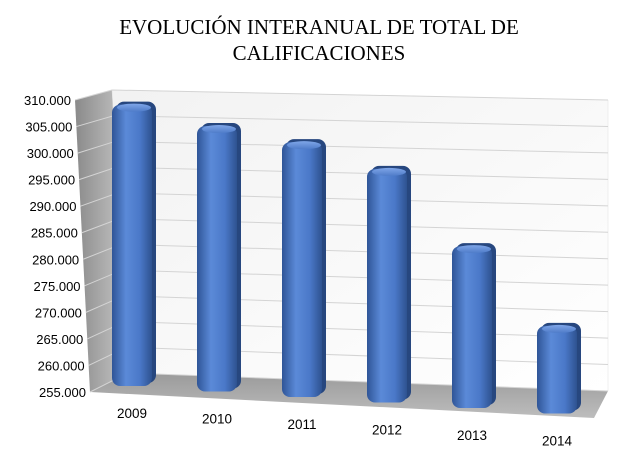 This screenshot has width=638, height=472. I want to click on x-tick-label: 2010, so click(217, 419).